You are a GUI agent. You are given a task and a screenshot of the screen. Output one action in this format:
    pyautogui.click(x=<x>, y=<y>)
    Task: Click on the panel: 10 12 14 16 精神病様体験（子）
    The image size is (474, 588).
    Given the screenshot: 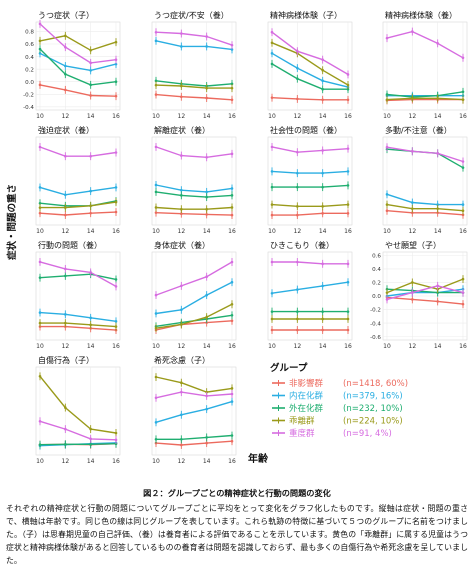 What is the action you would take?
    pyautogui.click(x=310, y=65)
    